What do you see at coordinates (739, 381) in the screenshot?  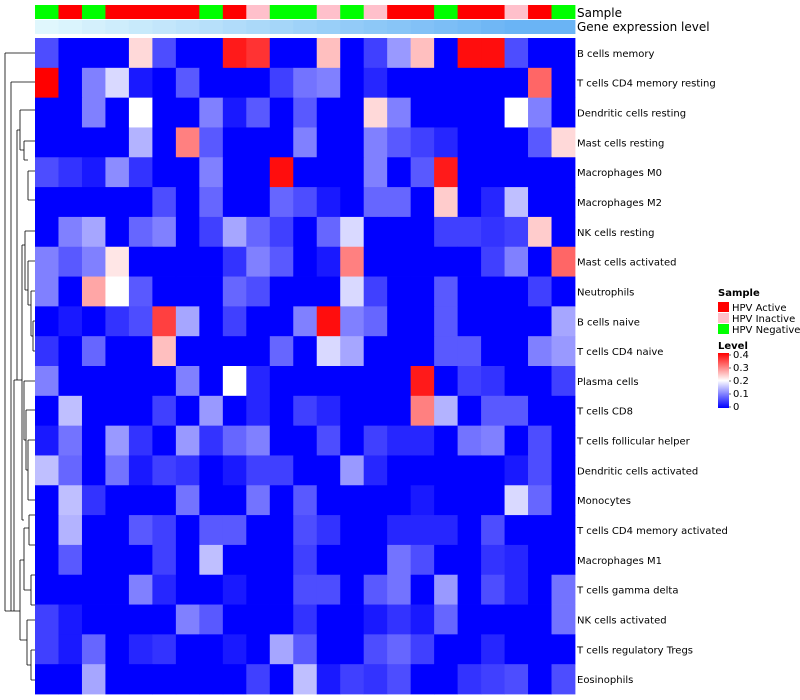 I see `legend-level-ticks: 0.4 0.3 0.2 0.1 0` at bounding box center [739, 381].